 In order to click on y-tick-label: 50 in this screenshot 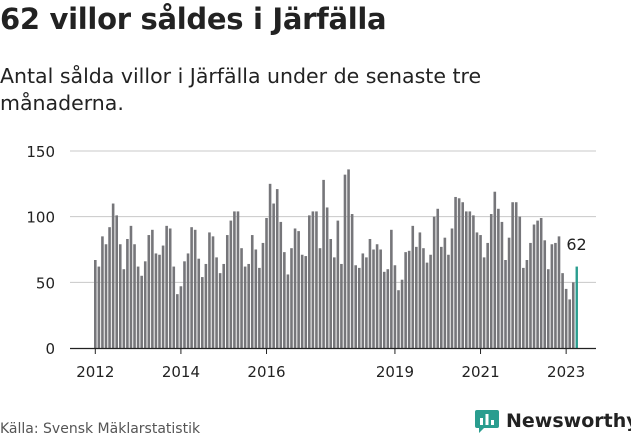, I will do `click(45, 283)`.